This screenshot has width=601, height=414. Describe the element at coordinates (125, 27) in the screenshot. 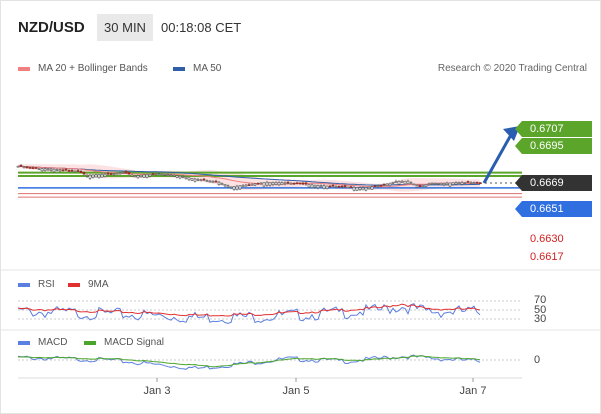

I see `timeframe-button: 30 MIN` at that location.